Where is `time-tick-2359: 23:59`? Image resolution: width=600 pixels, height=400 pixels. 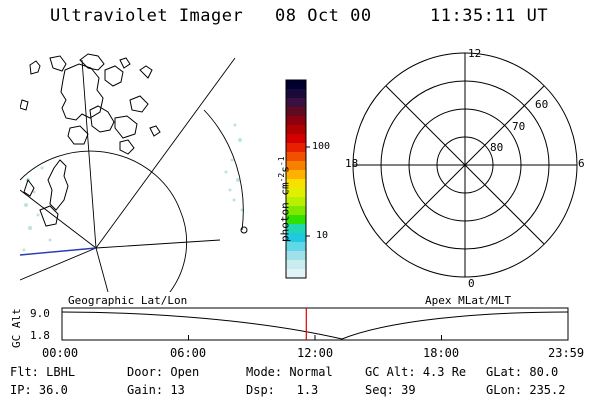
time-tick-2359: 23:59 is located at coordinates (566, 353).